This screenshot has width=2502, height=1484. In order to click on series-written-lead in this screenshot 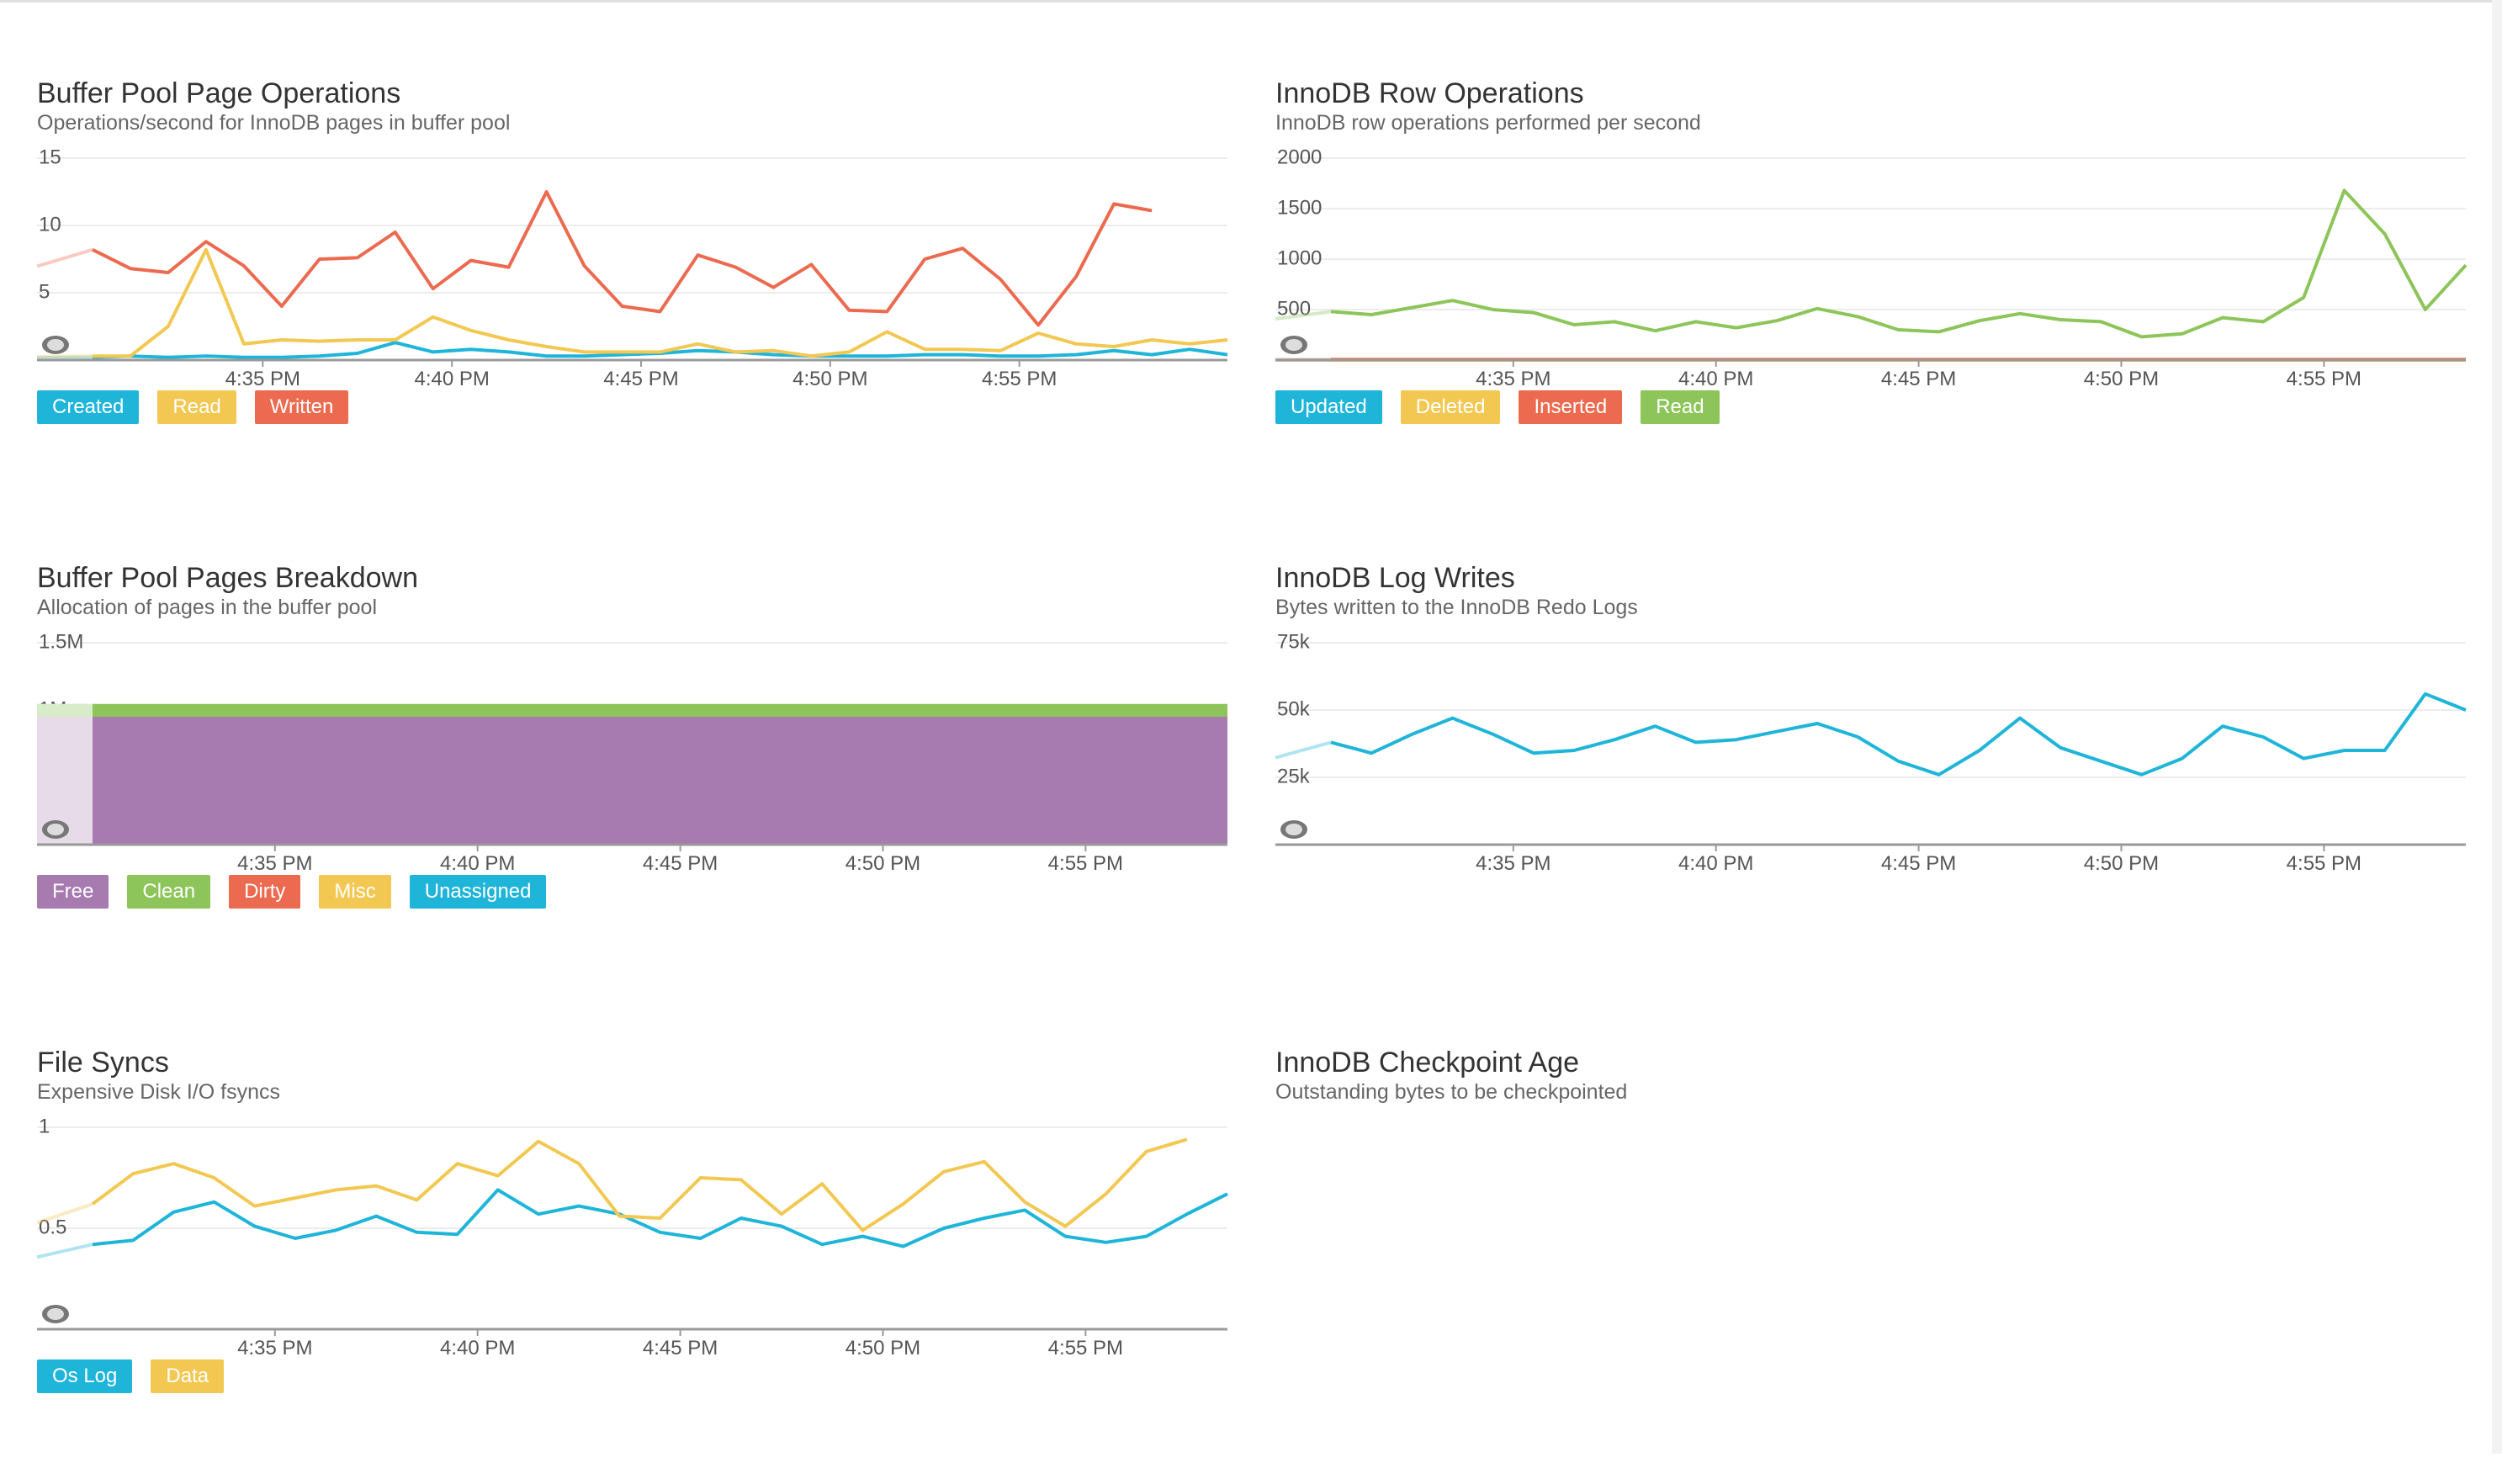, I will do `click(65, 258)`.